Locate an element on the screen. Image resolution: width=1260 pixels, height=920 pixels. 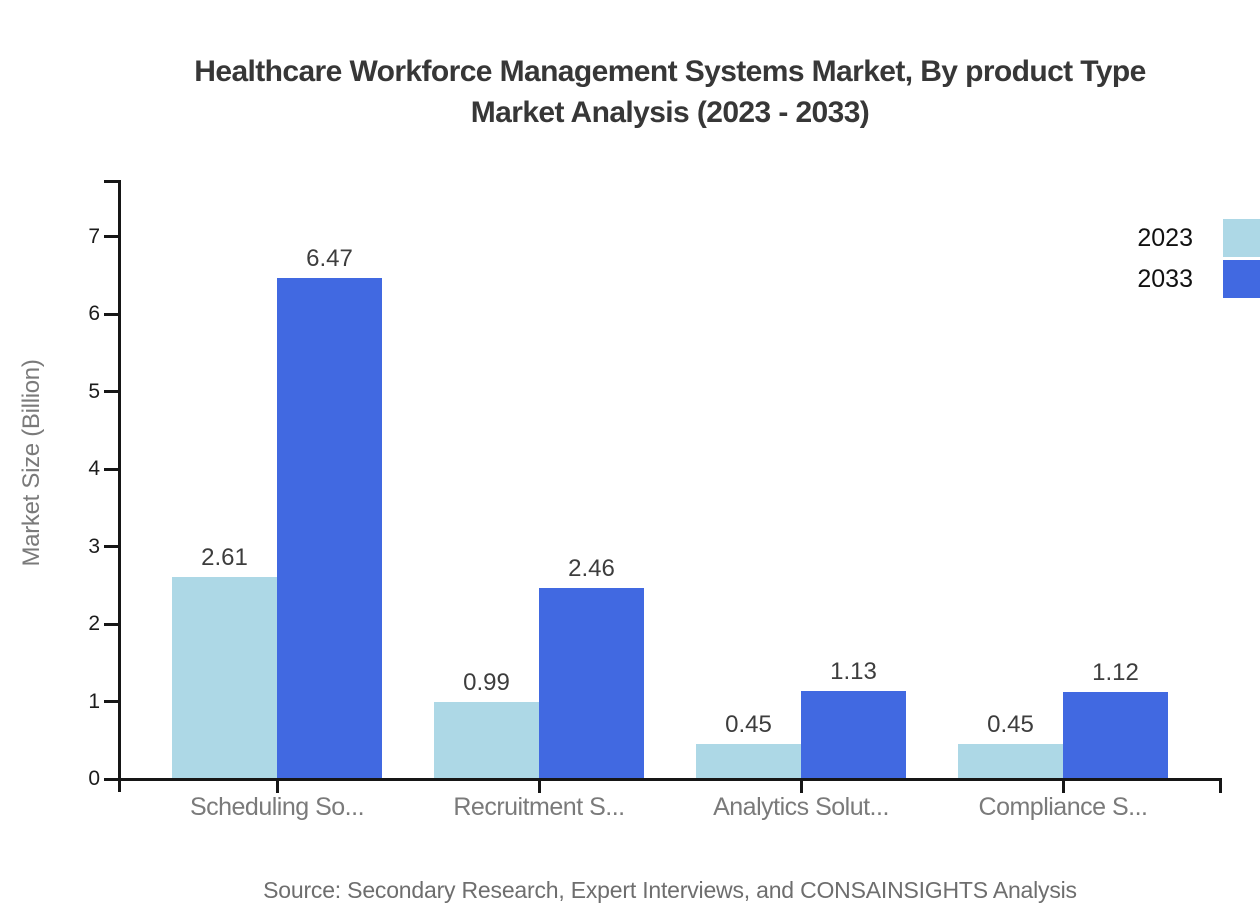
bar-value-label: 2.46 is located at coordinates (591, 569).